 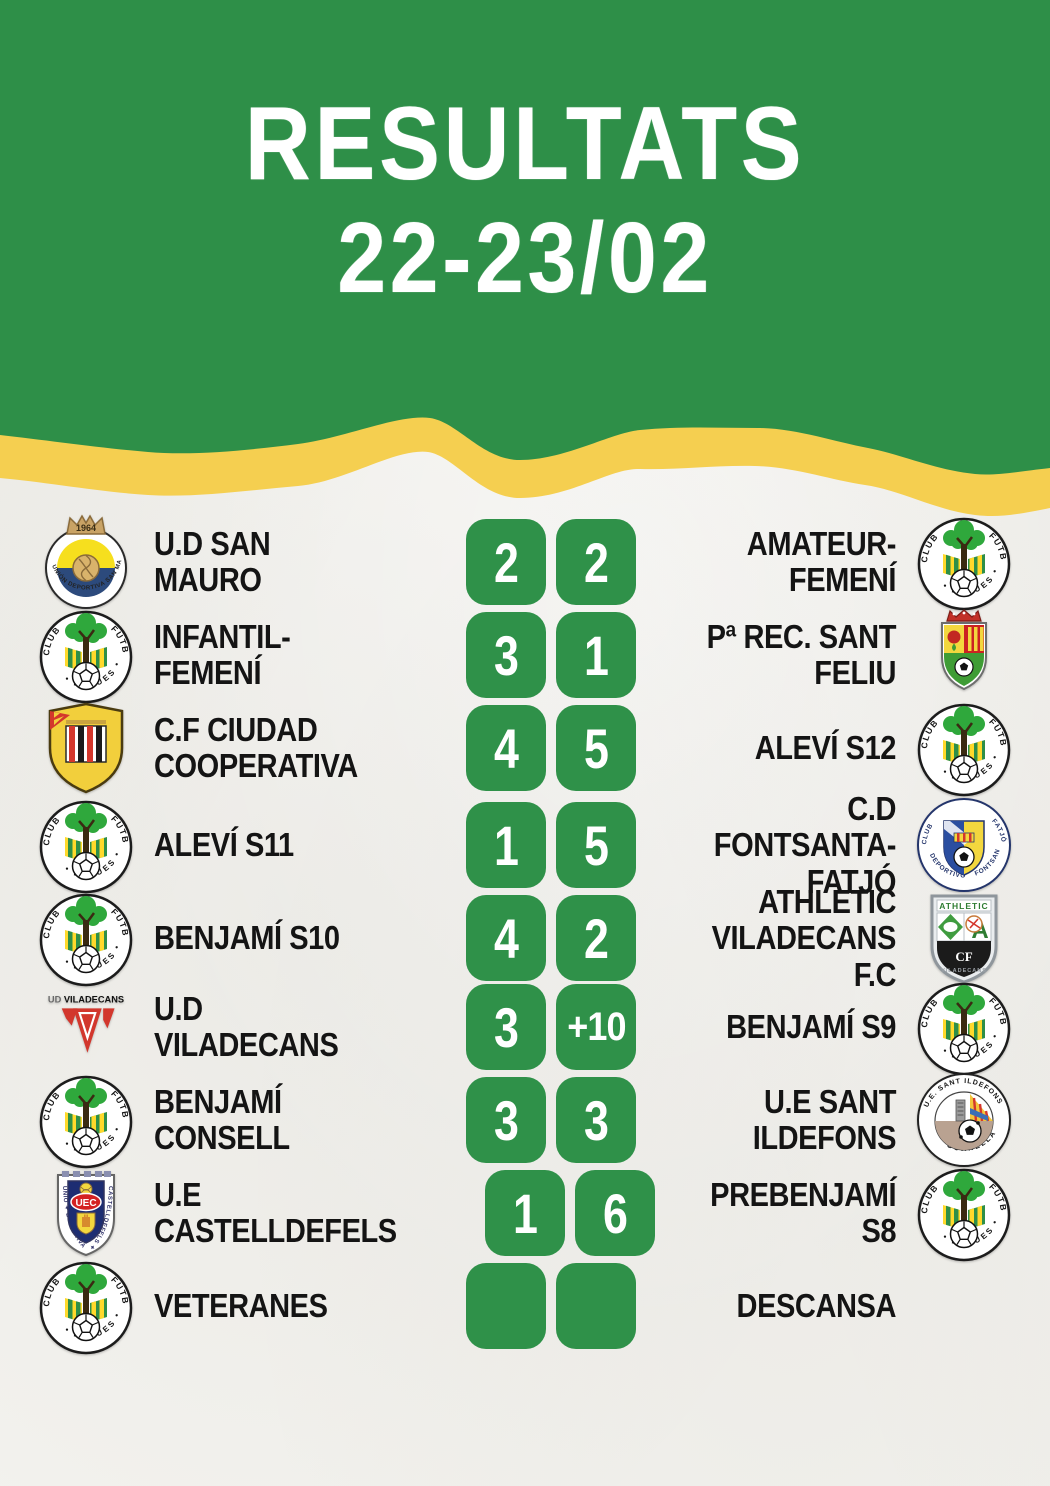 What do you see at coordinates (256, 747) in the screenshot?
I see `home-team-name: C.F CIUDAD COOPERATIVA` at bounding box center [256, 747].